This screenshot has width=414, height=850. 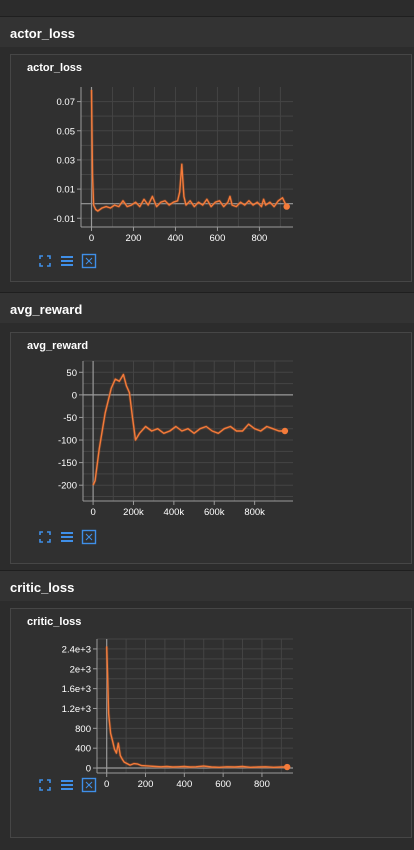 I want to click on y-tick-label: -0.01, so click(x=64, y=219).